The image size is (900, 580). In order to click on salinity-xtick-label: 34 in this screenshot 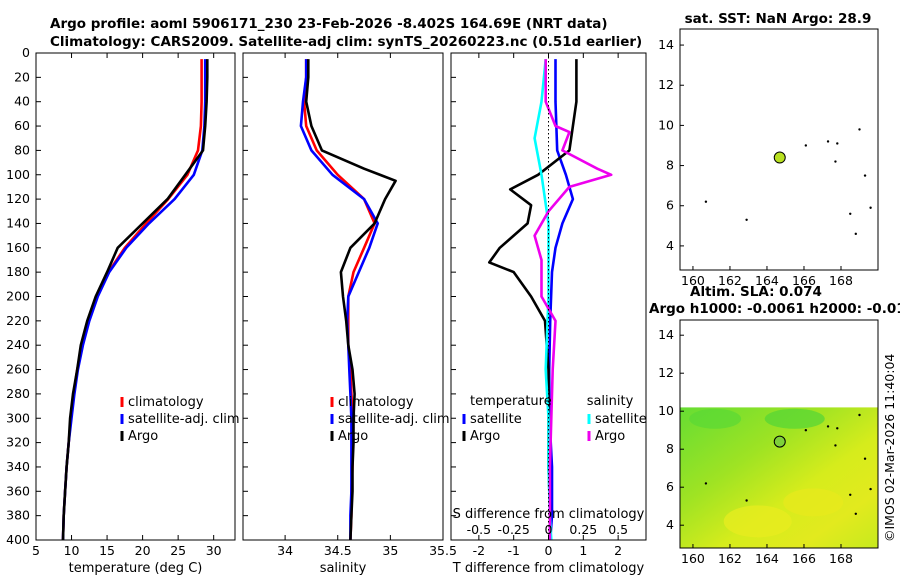, I will do `click(285, 550)`.